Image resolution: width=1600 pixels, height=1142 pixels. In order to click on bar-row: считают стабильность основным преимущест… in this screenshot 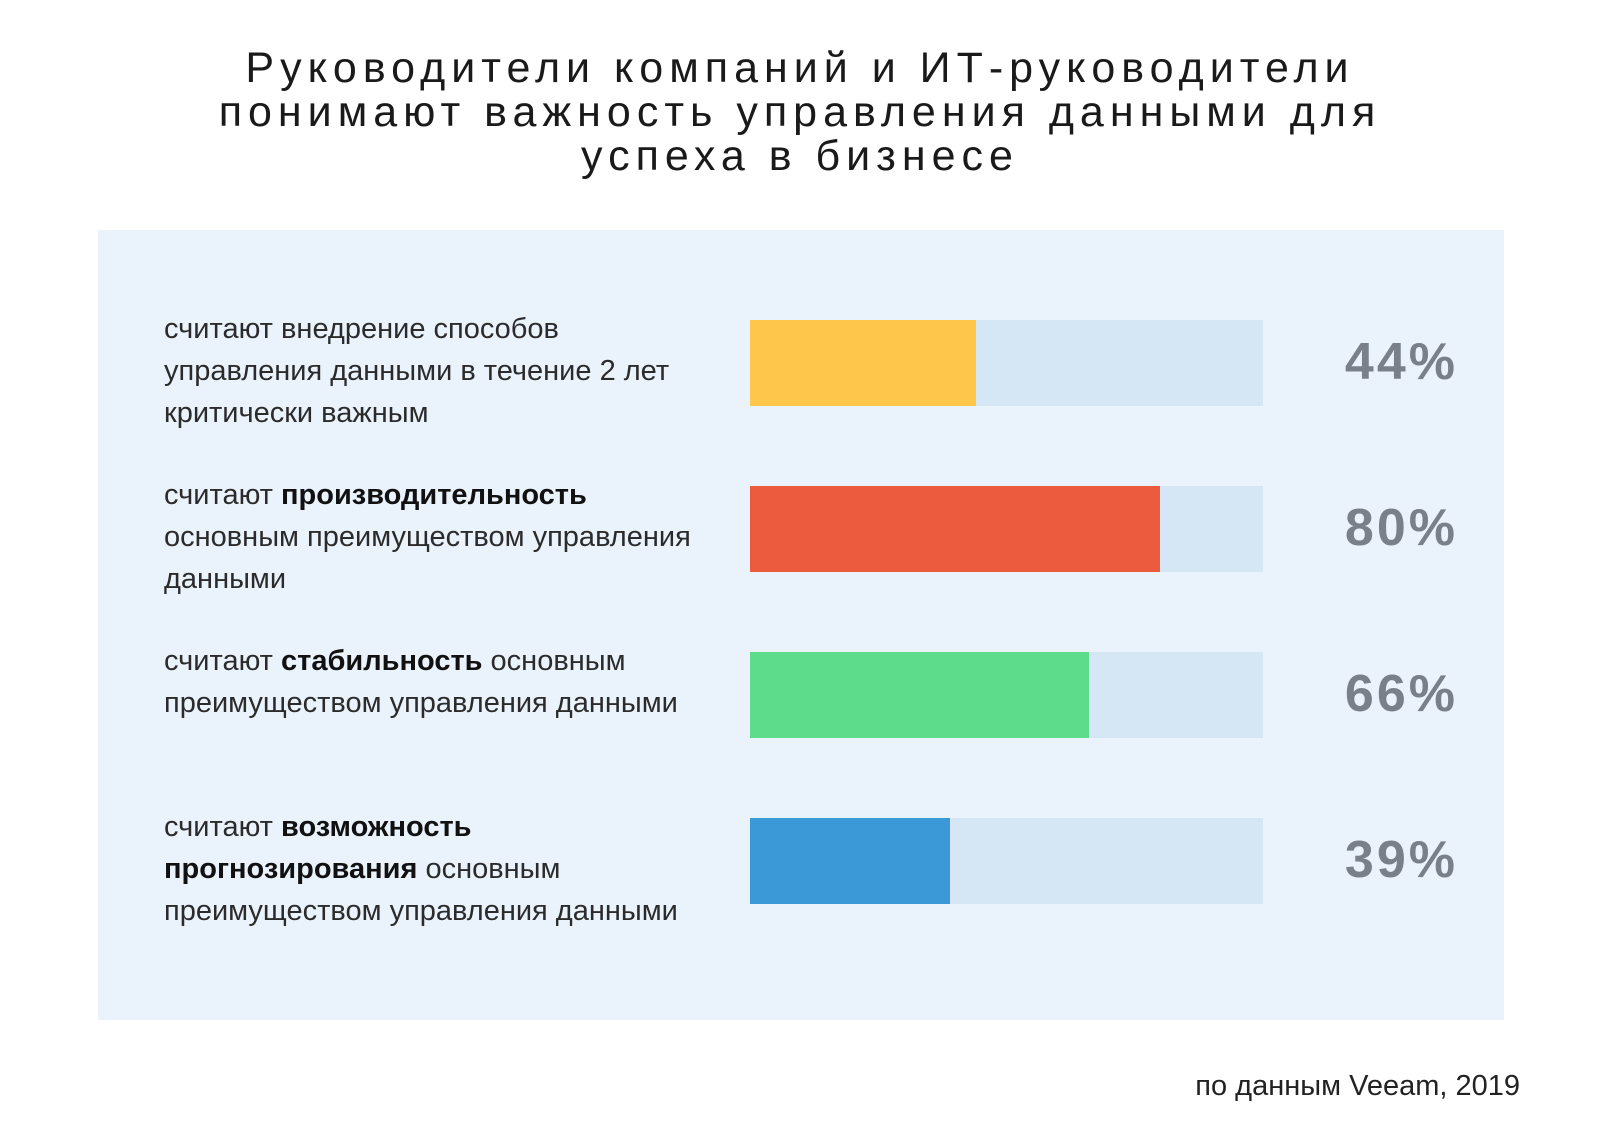, I will do `click(801, 737)`.